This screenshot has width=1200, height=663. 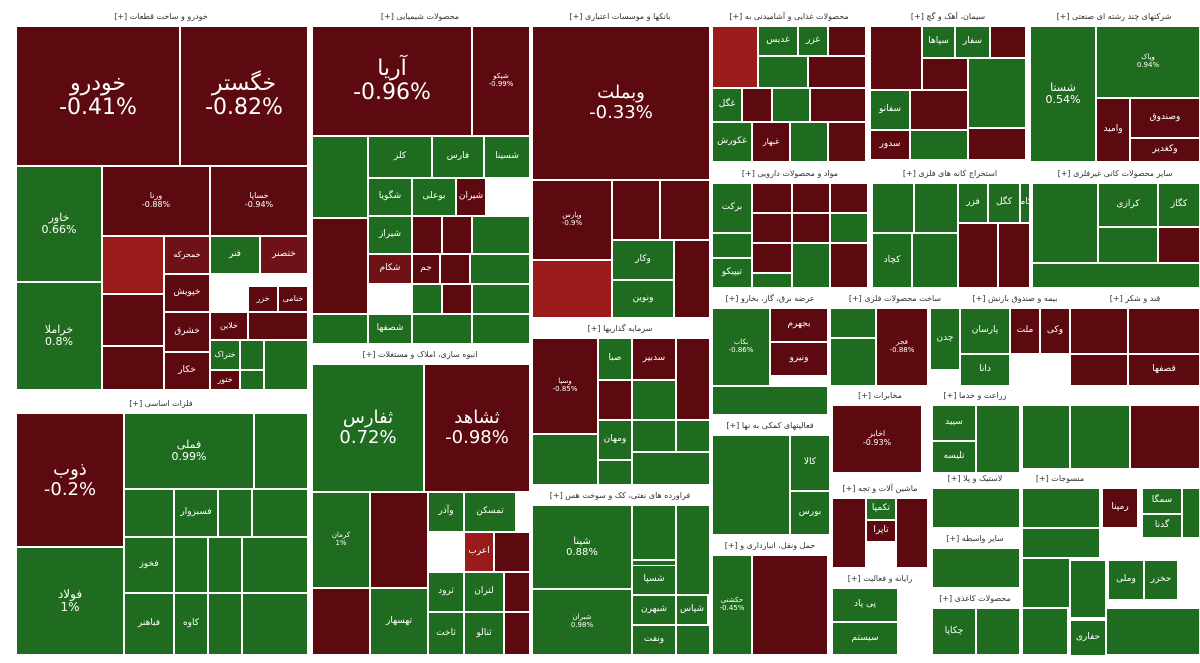 What do you see at coordinates (446, 592) in the screenshot?
I see `stock-tile: ثرود` at bounding box center [446, 592].